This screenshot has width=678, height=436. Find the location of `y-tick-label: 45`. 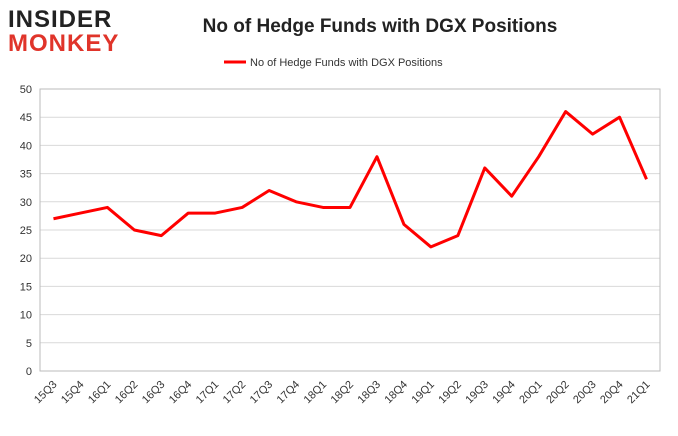

y-tick-label: 45 is located at coordinates (26, 118).